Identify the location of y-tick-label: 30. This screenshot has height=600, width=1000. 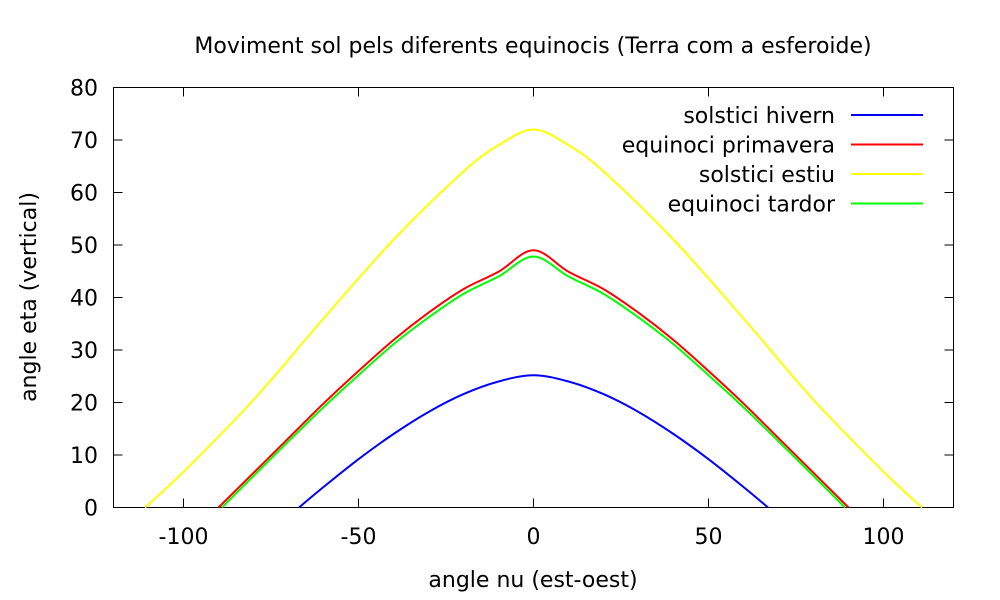
(84, 351).